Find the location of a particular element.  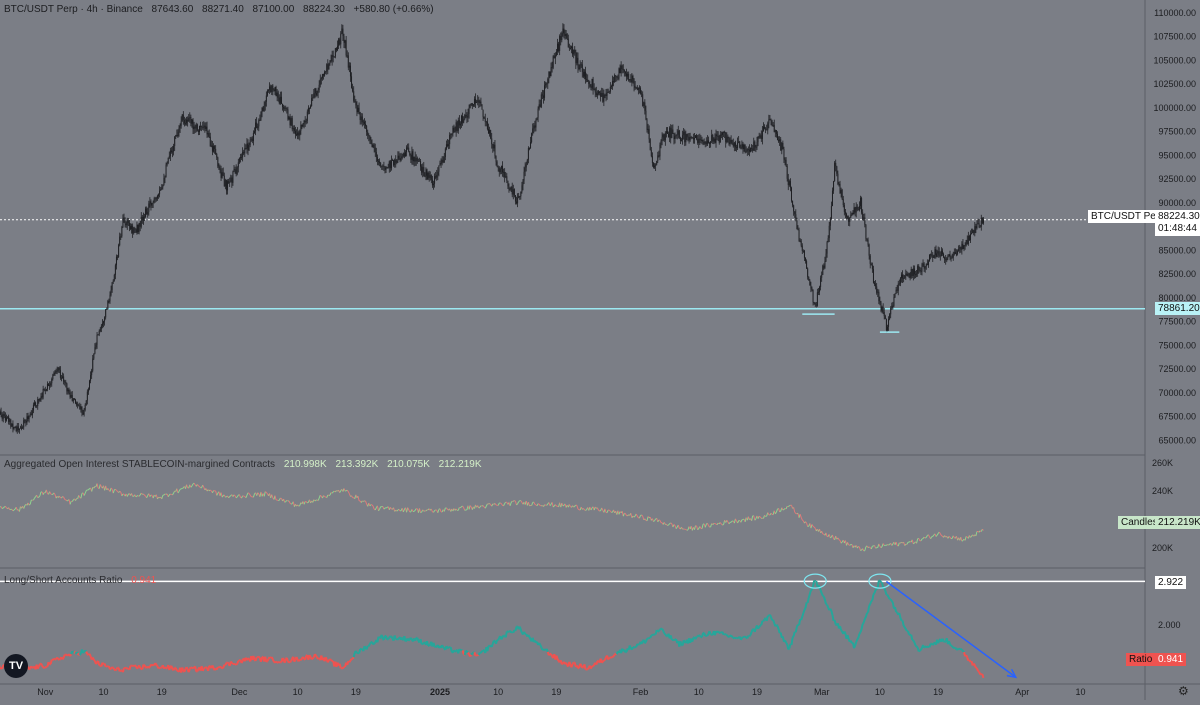

tradingview-logo: TV is located at coordinates (16, 666).